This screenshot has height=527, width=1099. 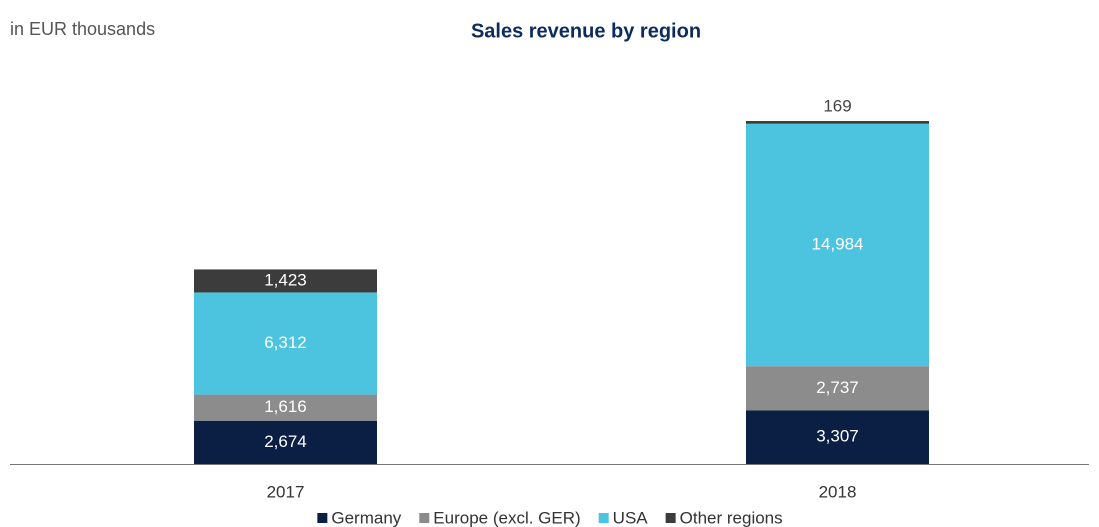 I want to click on data-label: 6,312, so click(x=285, y=342).